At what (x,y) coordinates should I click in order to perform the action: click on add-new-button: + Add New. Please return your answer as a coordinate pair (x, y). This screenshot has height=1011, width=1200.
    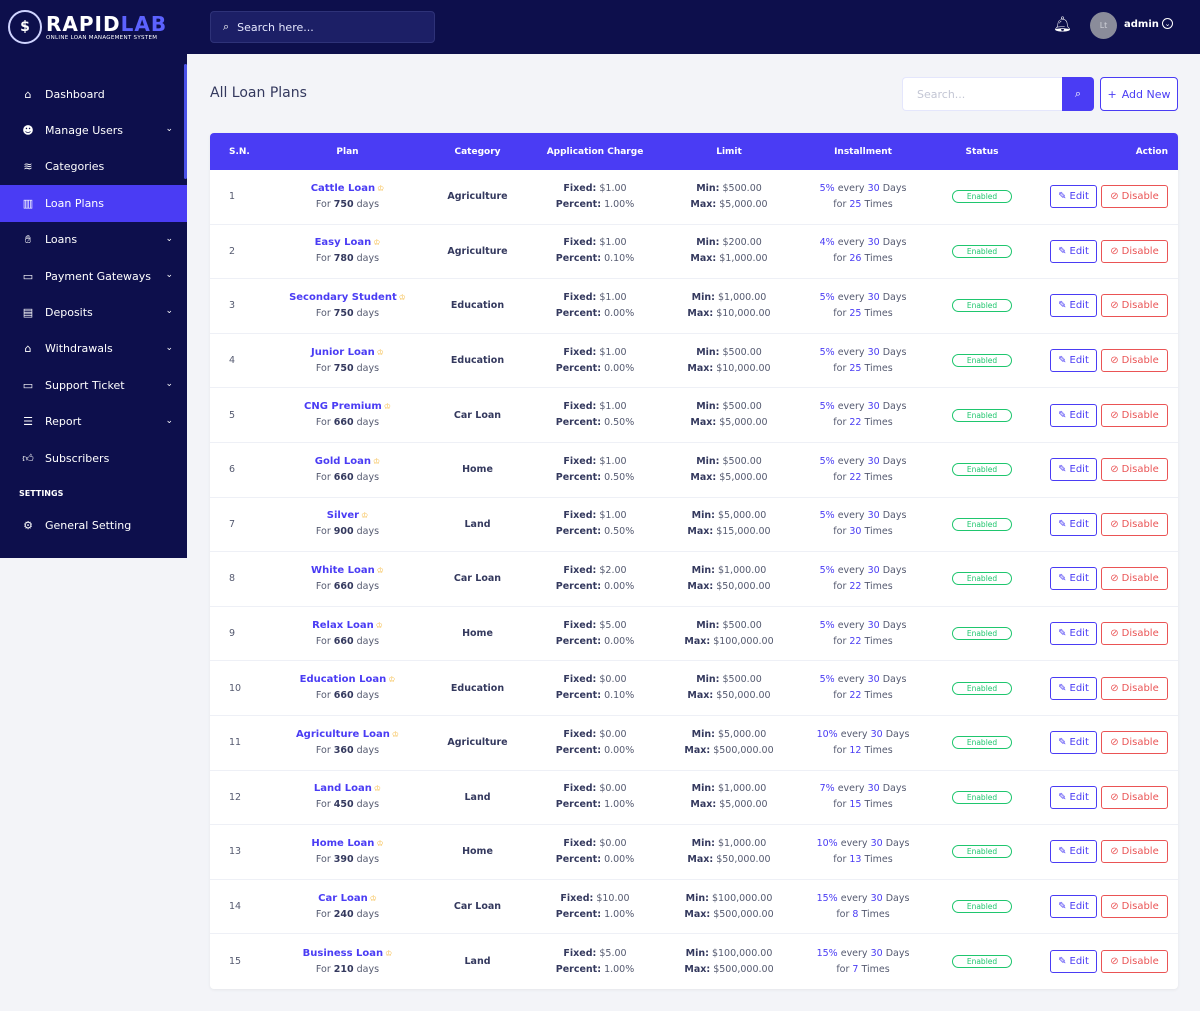
    Looking at the image, I should click on (1139, 94).